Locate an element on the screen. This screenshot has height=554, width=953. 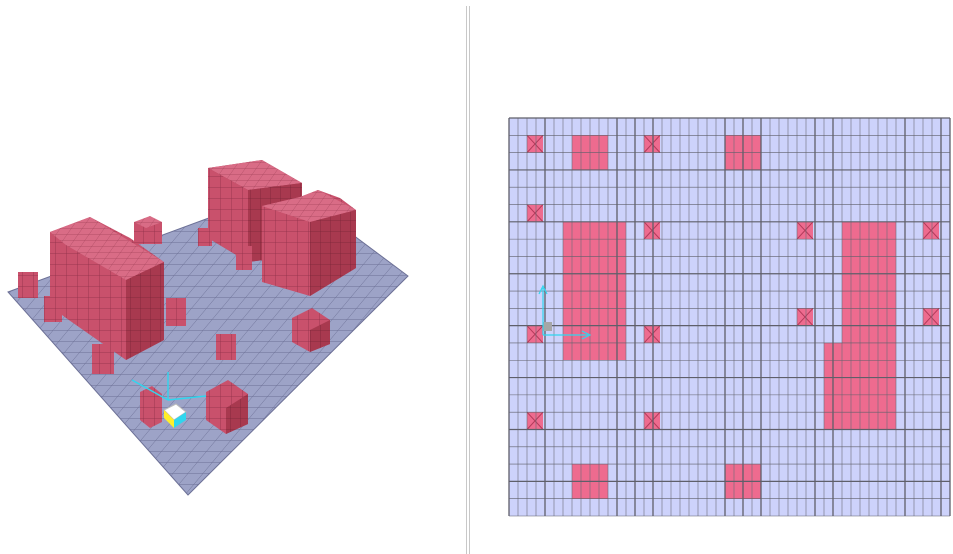
y-axis-arrow is located at coordinates (543, 289).